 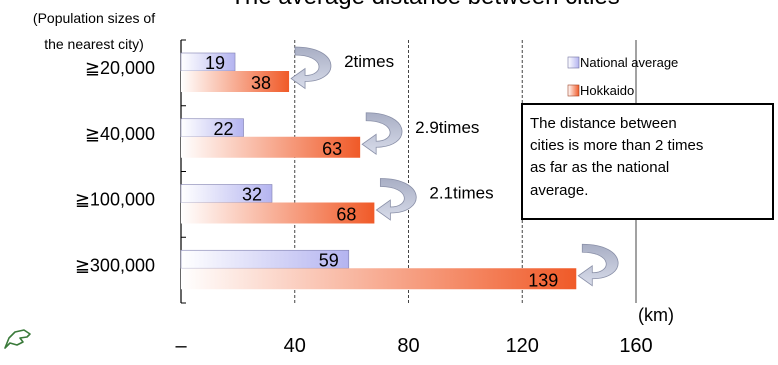 I want to click on annotation-line-2: cities is more than 2 times, so click(x=616, y=145).